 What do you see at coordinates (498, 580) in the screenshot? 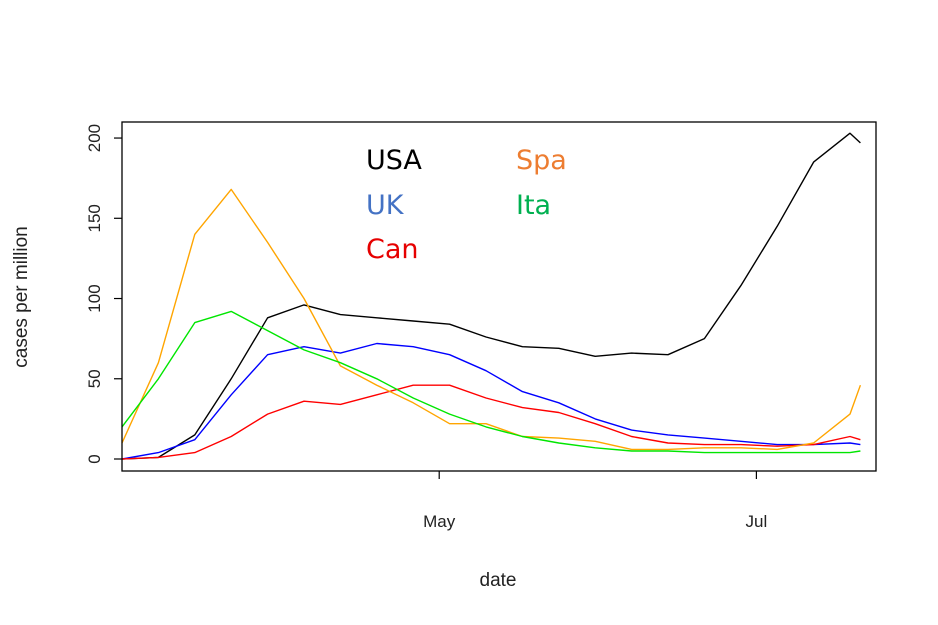
I see `x-axis-title: date` at bounding box center [498, 580].